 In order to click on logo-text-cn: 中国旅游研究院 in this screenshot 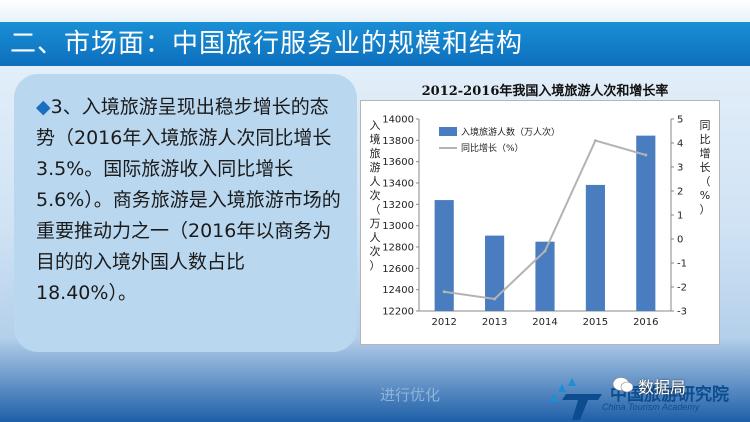, I will do `click(669, 395)`.